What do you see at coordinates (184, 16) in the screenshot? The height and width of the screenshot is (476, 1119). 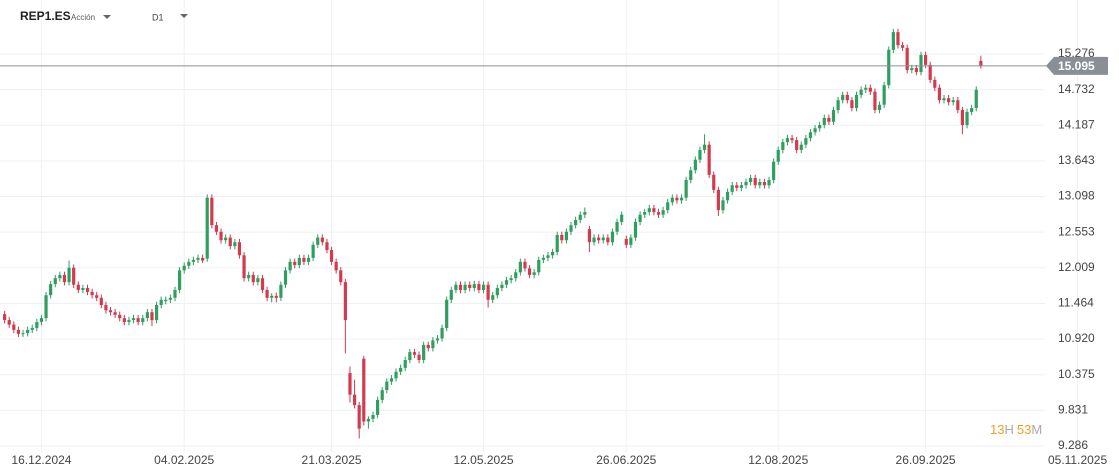 I see `timeframe-dropdown` at bounding box center [184, 16].